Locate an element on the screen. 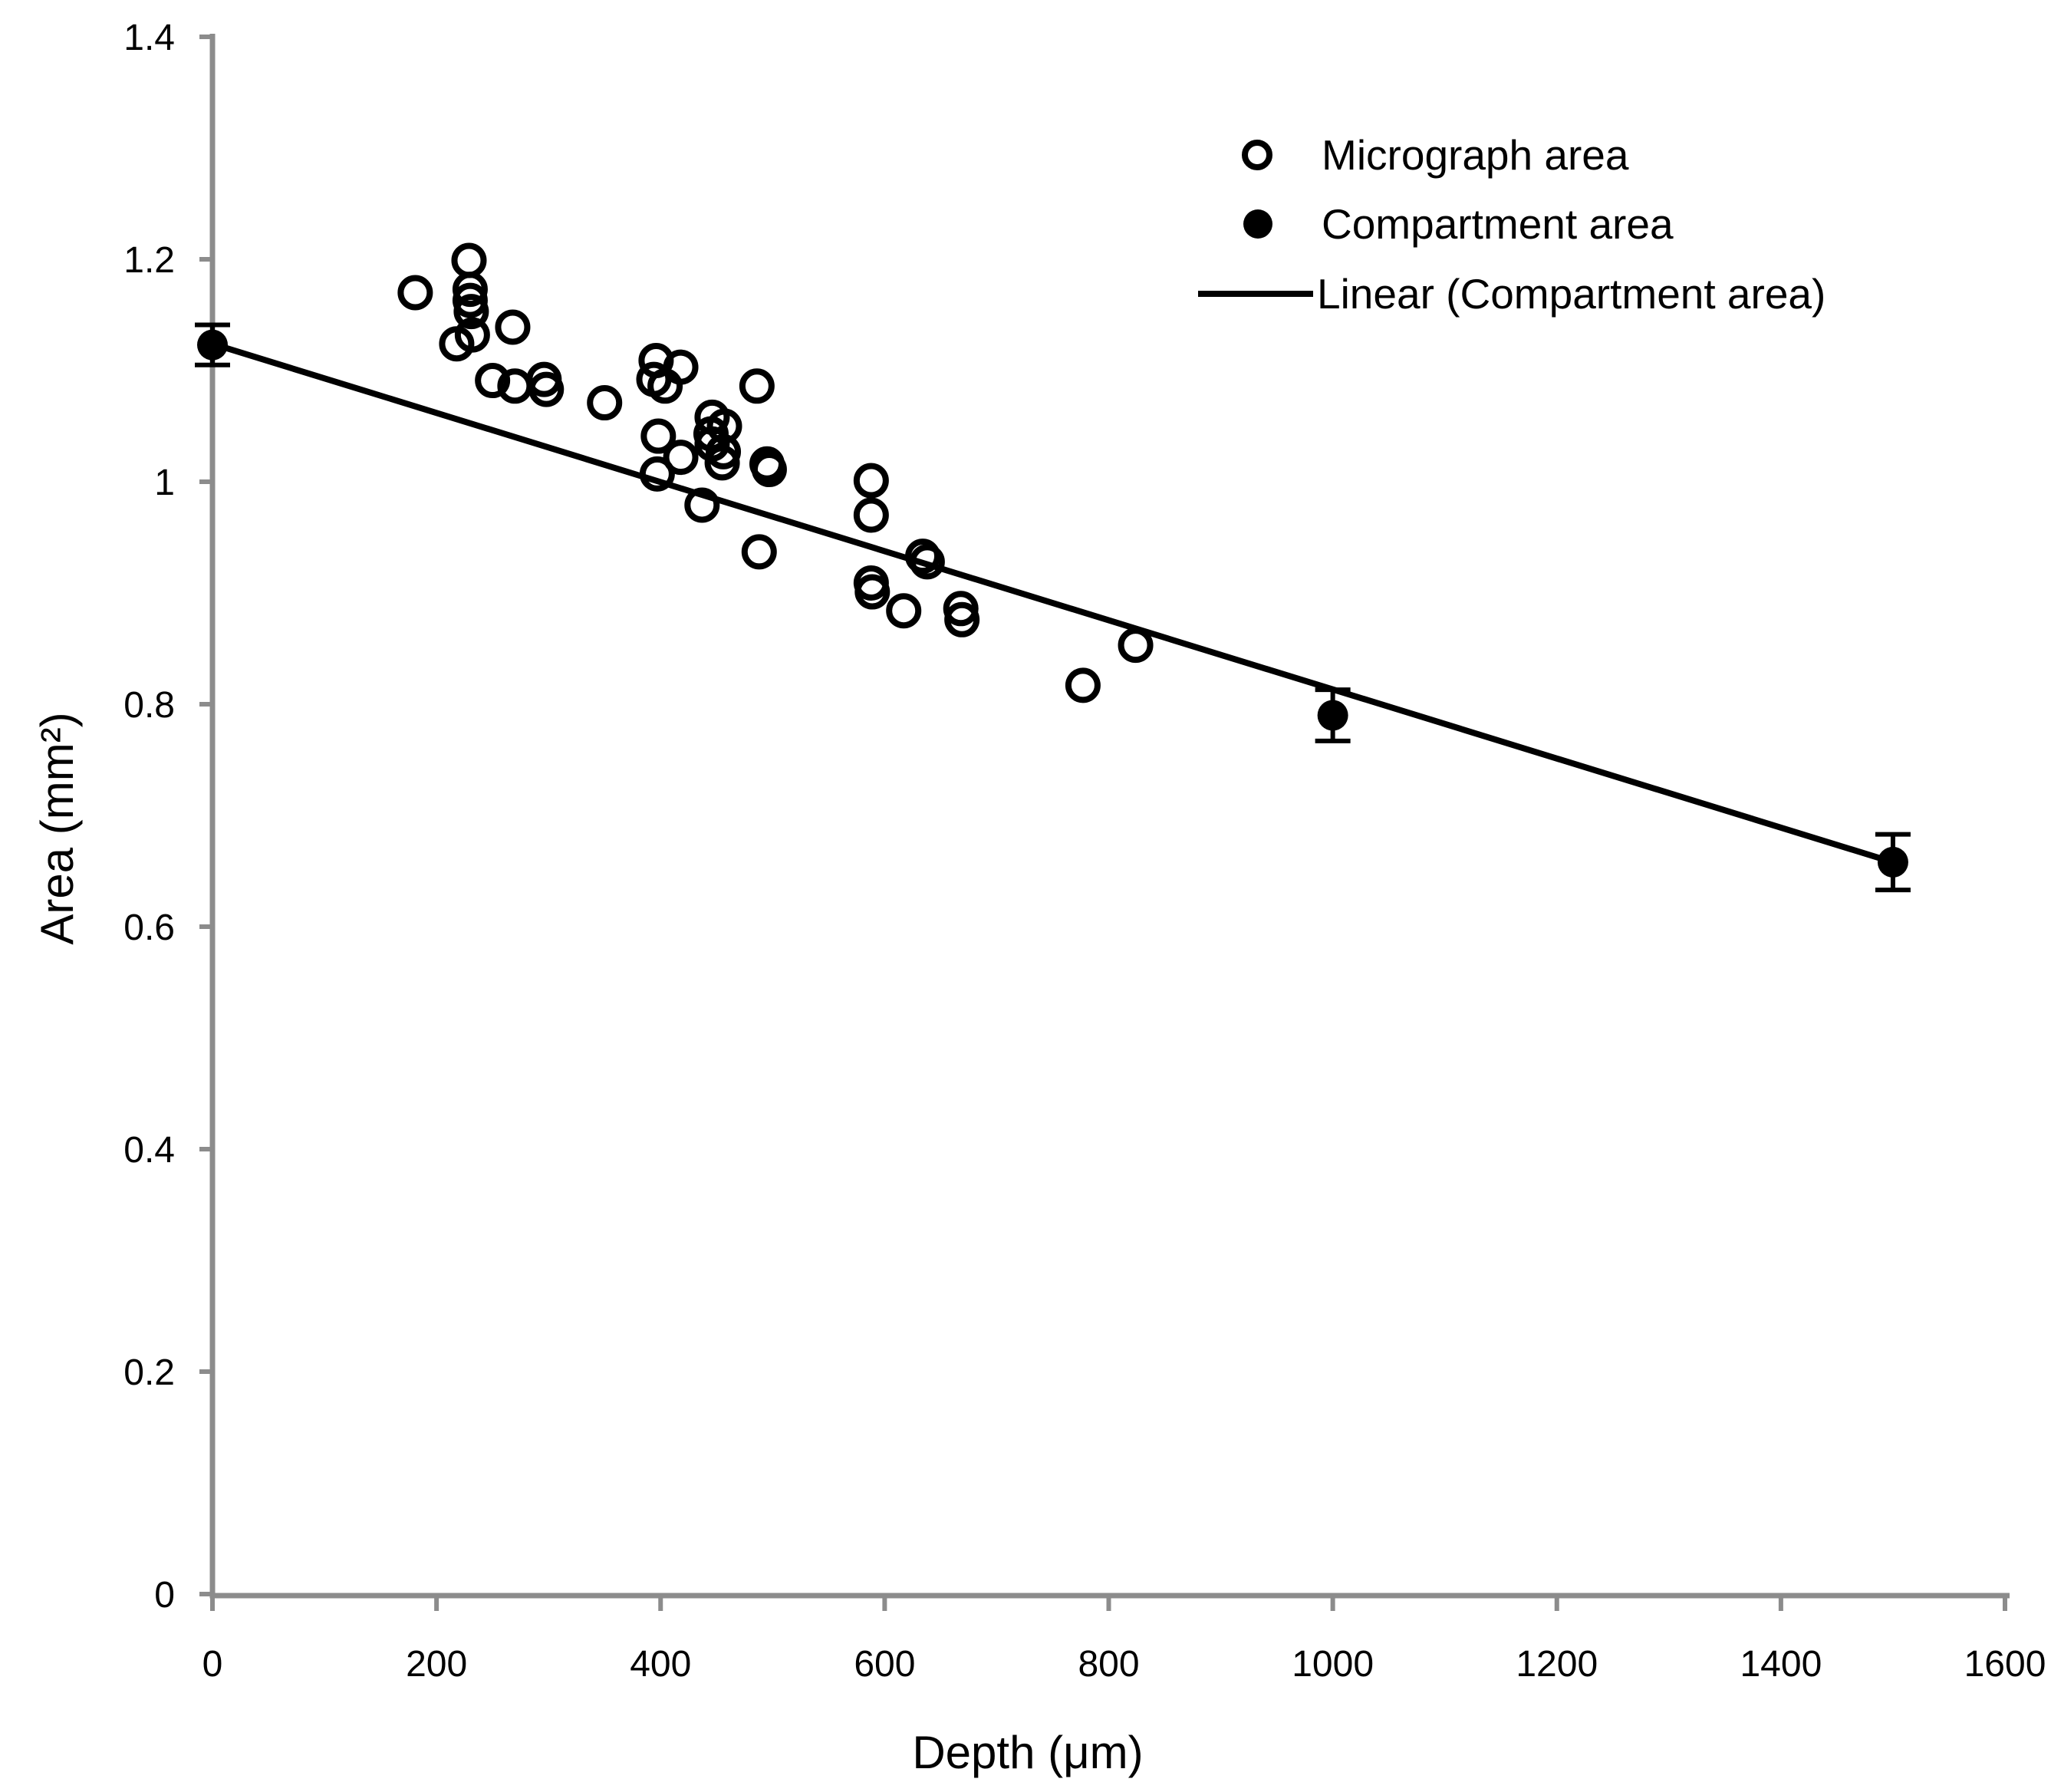 The width and height of the screenshot is (2051, 1792). y-axis-ticks: 0 0.2 0.4 0.6 0.8 1 1.2 1.4 is located at coordinates (168, 817).